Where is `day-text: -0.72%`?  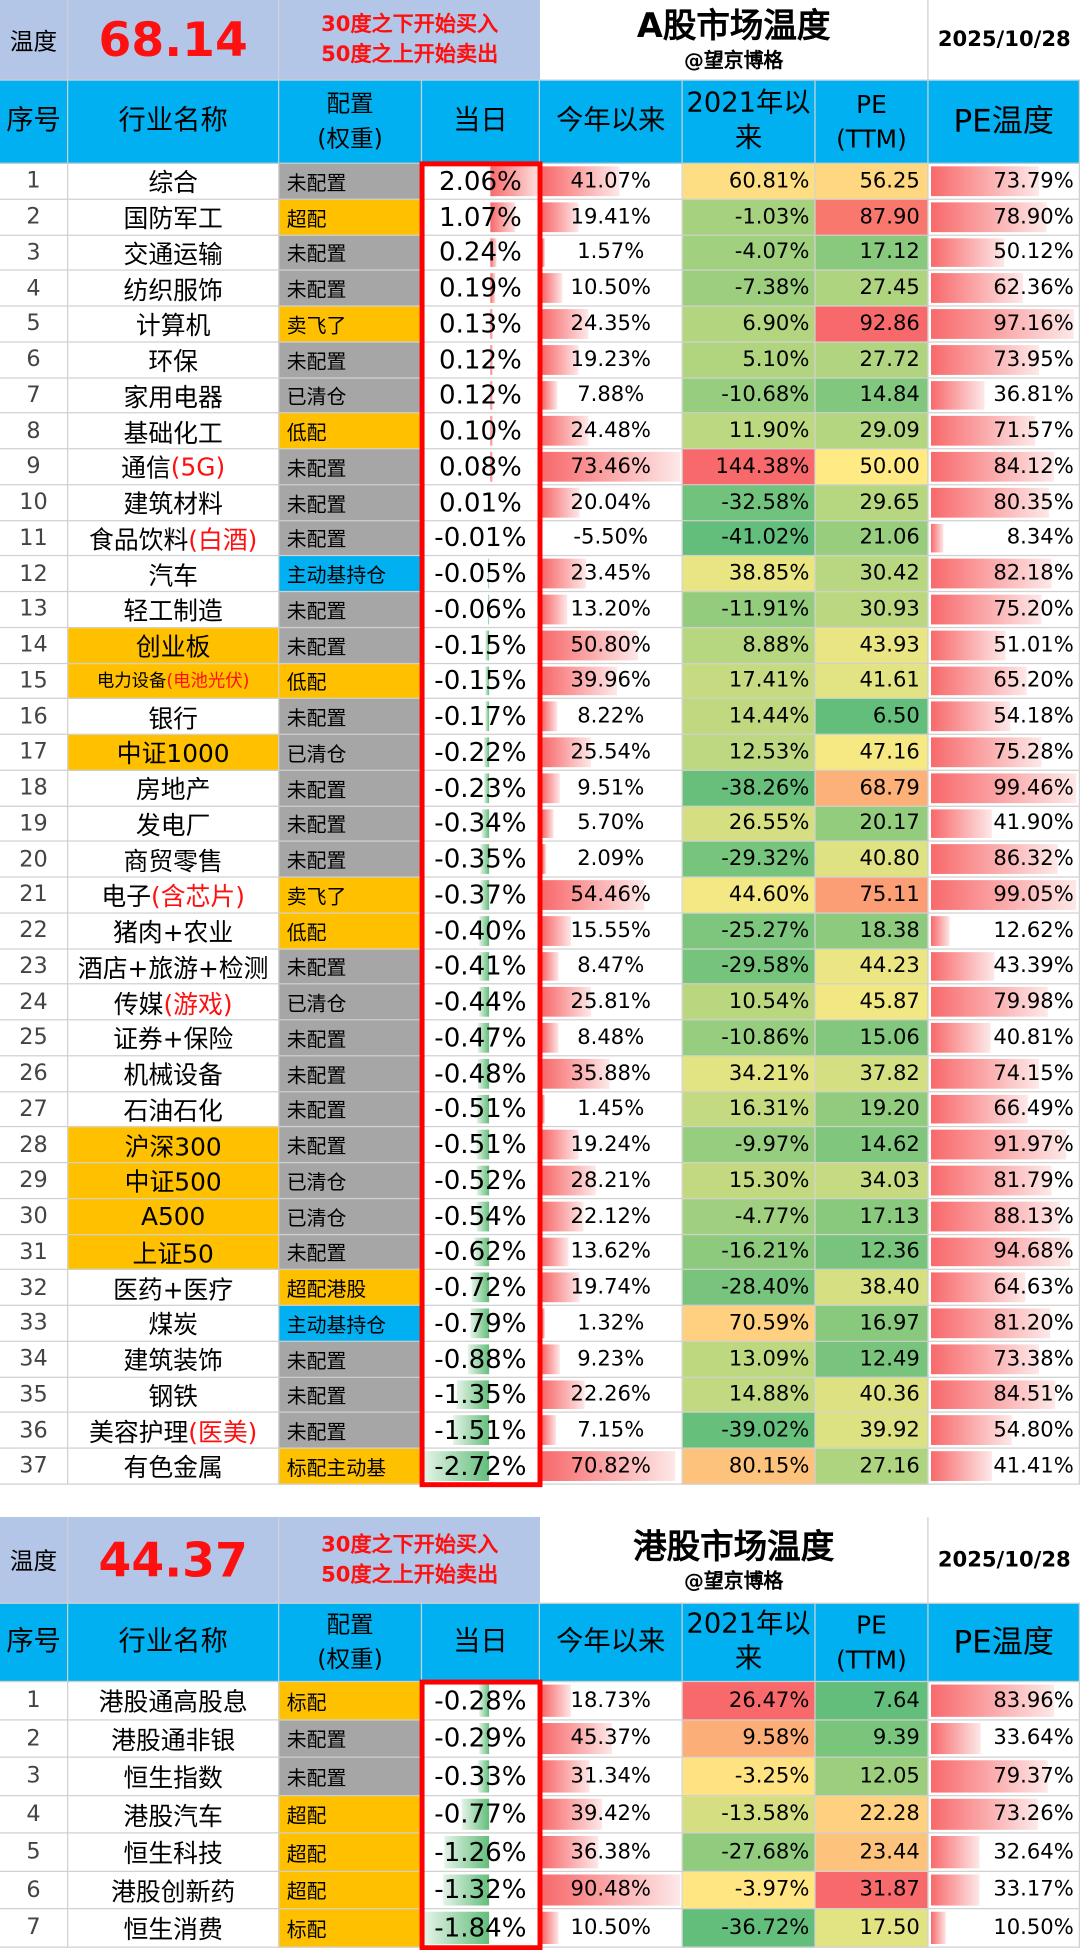
day-text: -0.72% is located at coordinates (480, 1288).